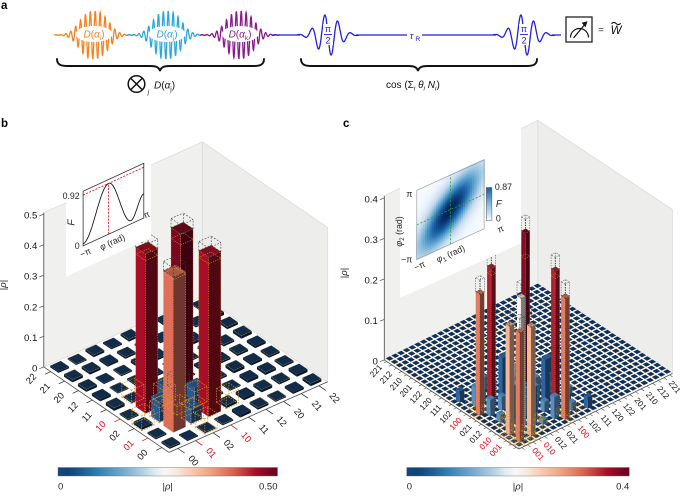  Describe the element at coordinates (30, 216) in the screenshot. I see `svg-text: 0.5` at that location.